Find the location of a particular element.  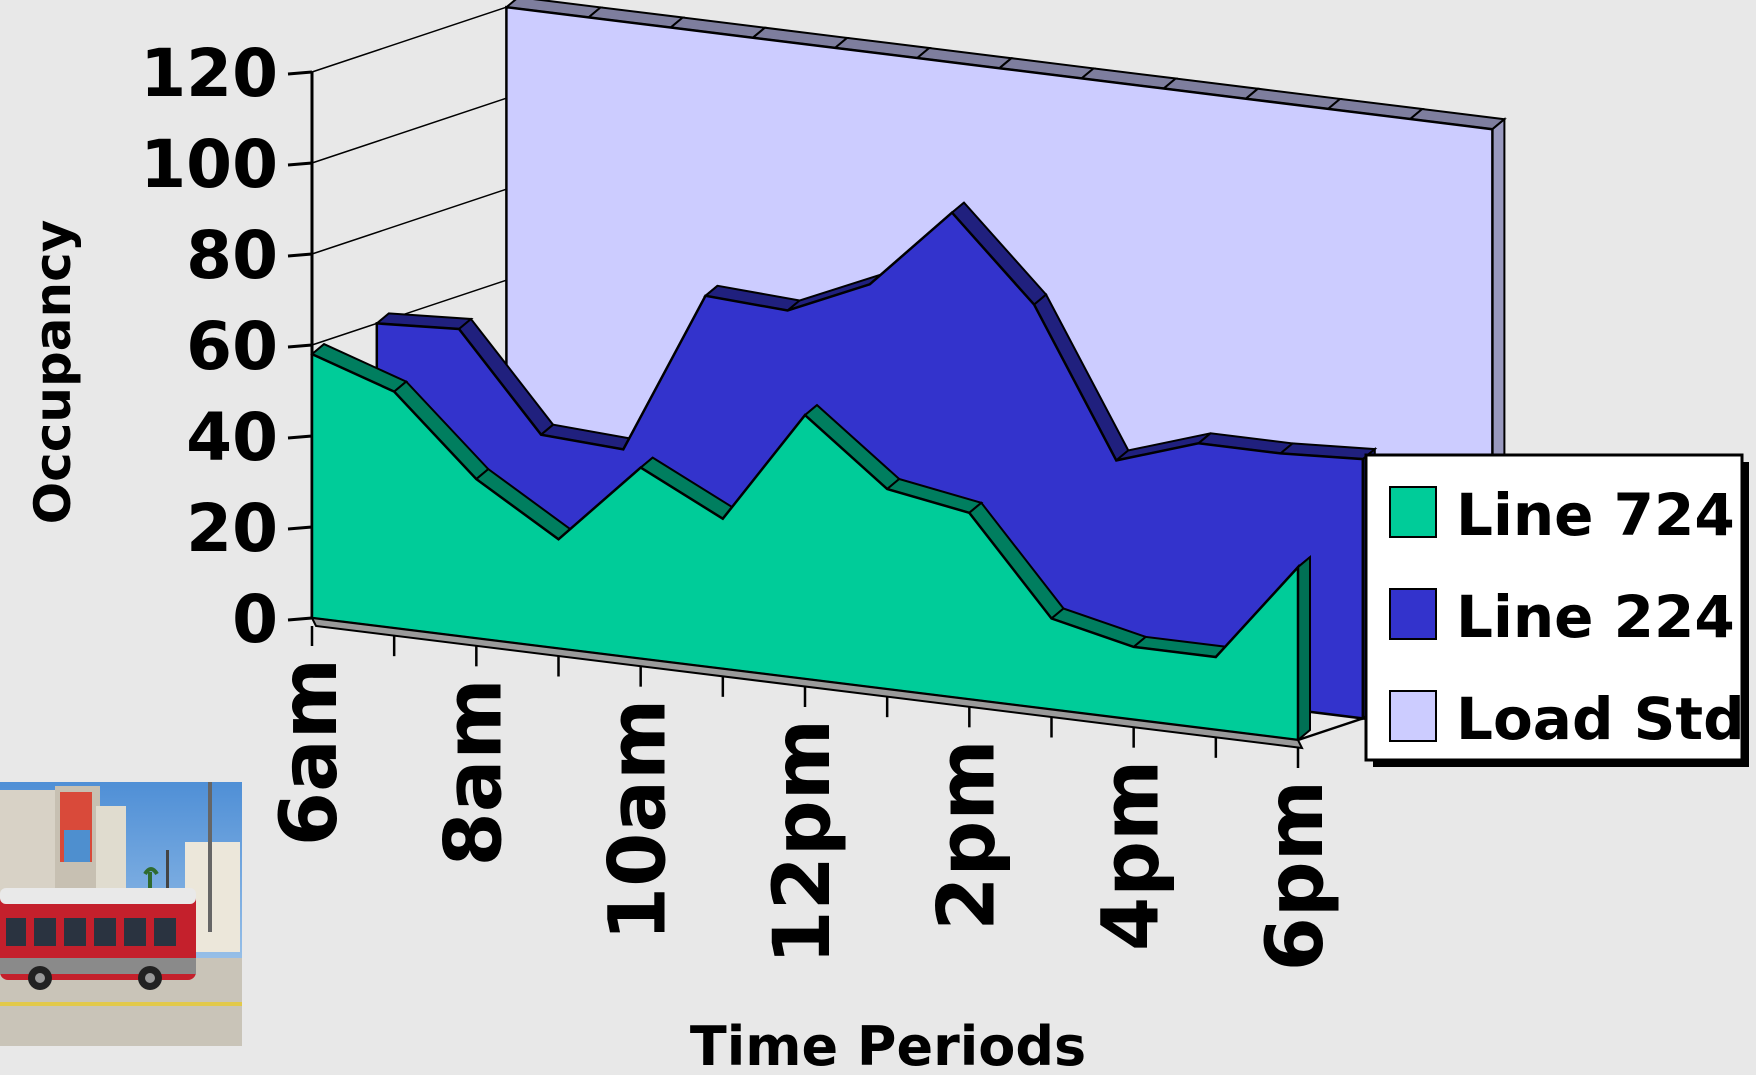

y-tick-label: 40 is located at coordinates (232, 437).